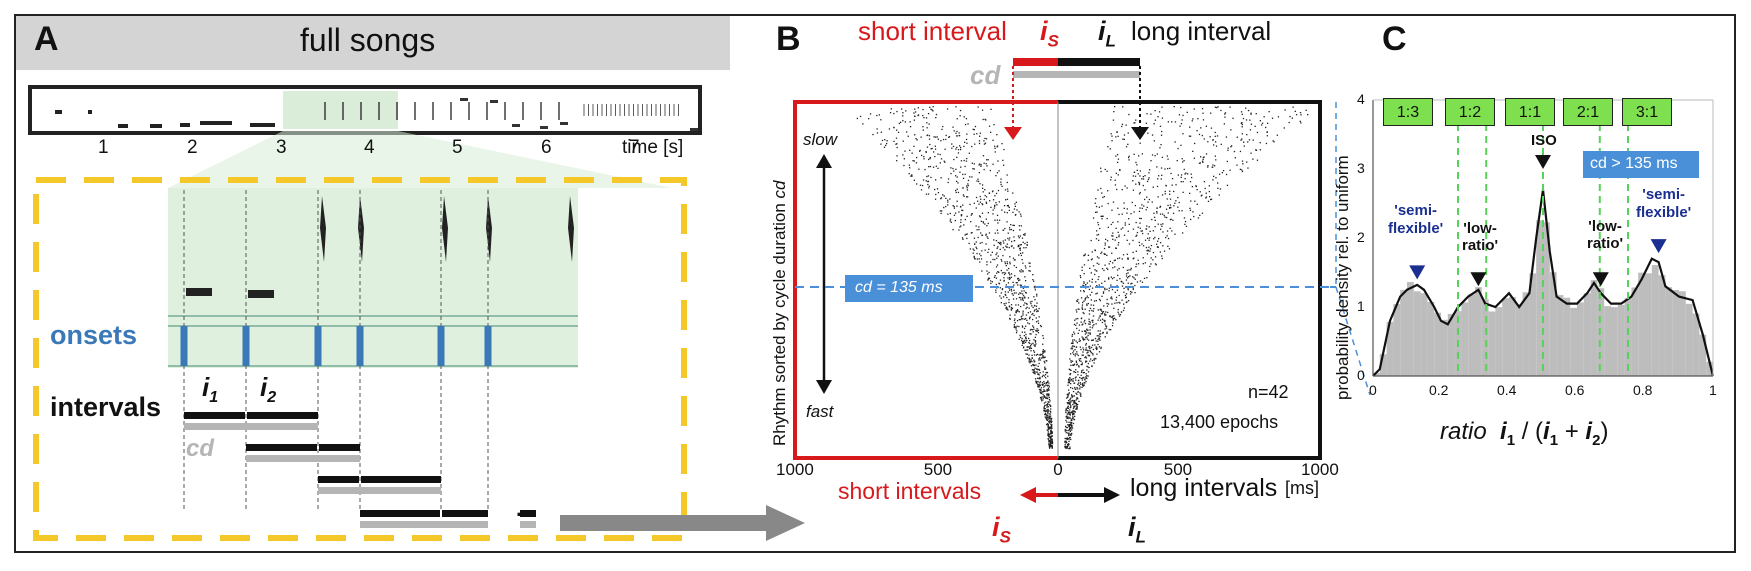  What do you see at coordinates (1641, 164) in the screenshot?
I see `cd-condition-box` at bounding box center [1641, 164].